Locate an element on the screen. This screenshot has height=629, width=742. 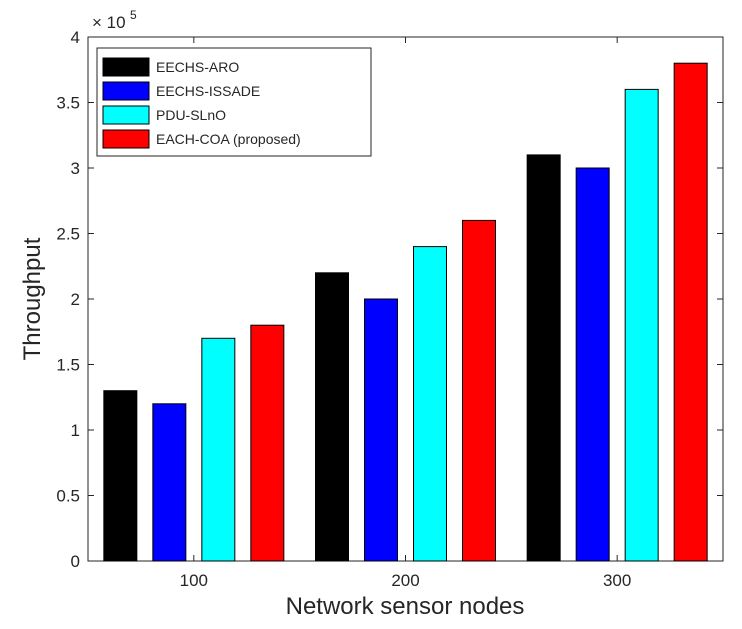
y-tick-label: 2.5 is located at coordinates (68, 234).